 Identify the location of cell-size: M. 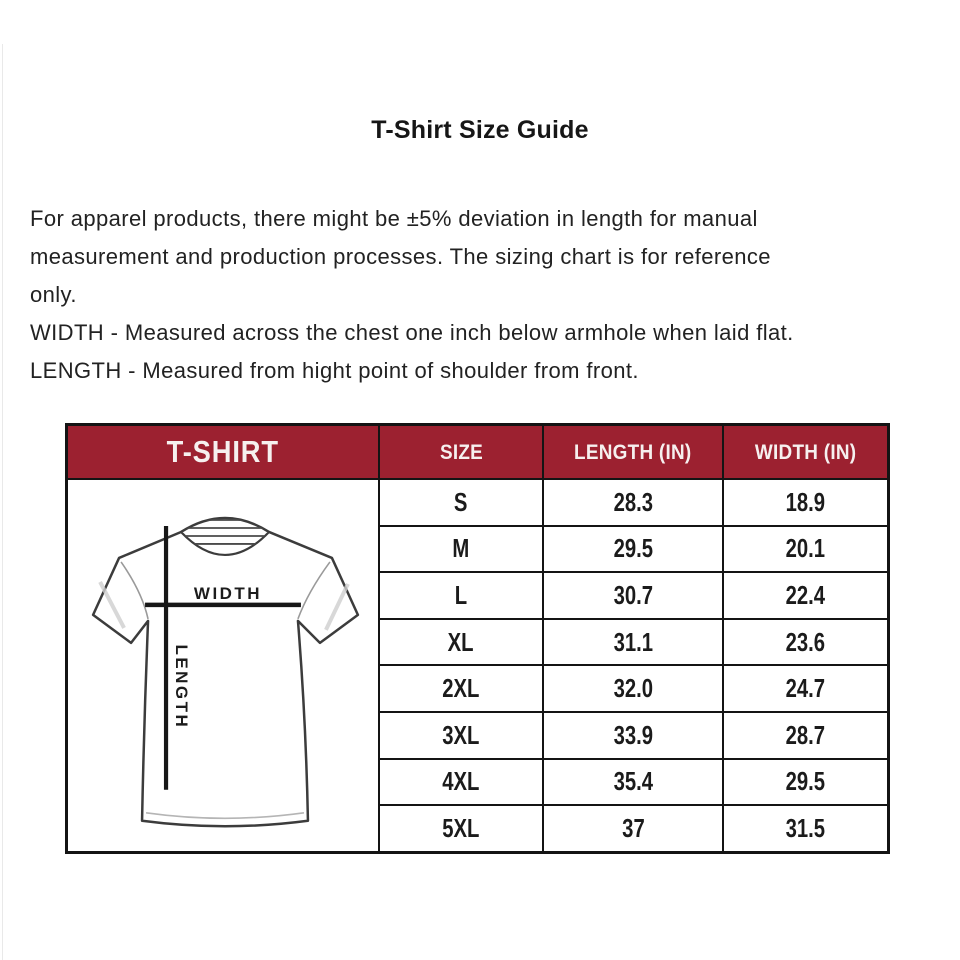
(461, 549).